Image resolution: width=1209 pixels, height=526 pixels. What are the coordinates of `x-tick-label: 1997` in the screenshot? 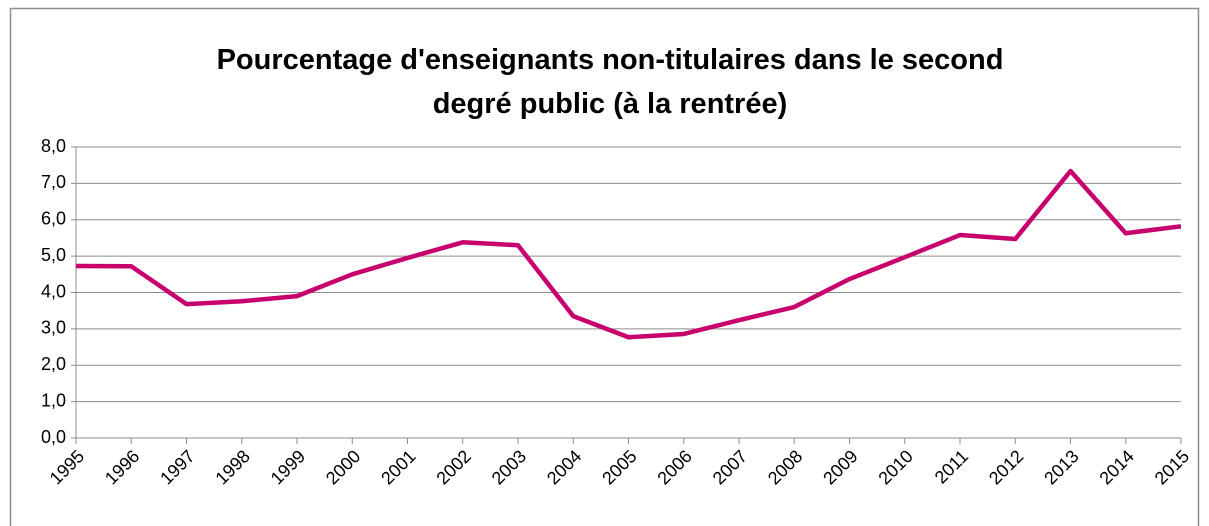 It's located at (177, 467).